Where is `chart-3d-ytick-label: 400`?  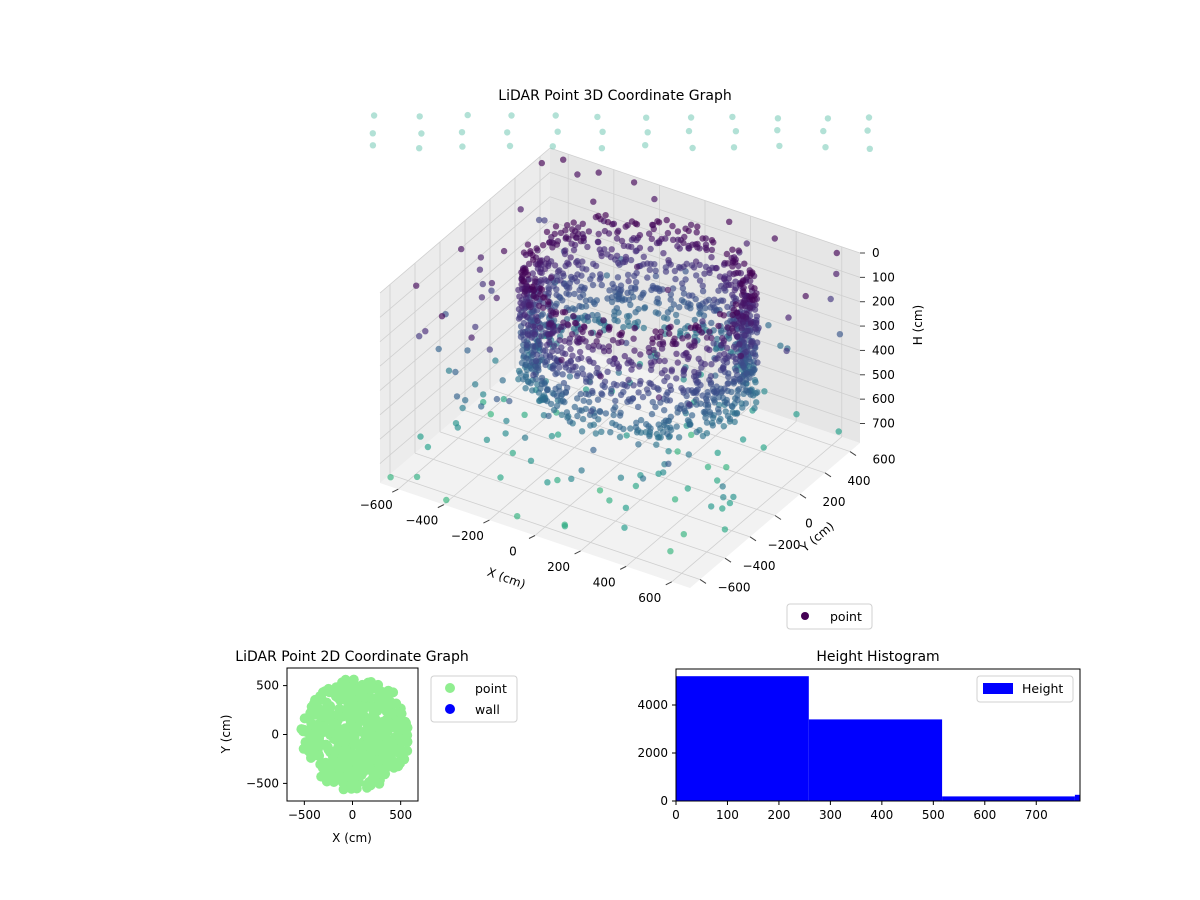 chart-3d-ytick-label: 400 is located at coordinates (859, 481).